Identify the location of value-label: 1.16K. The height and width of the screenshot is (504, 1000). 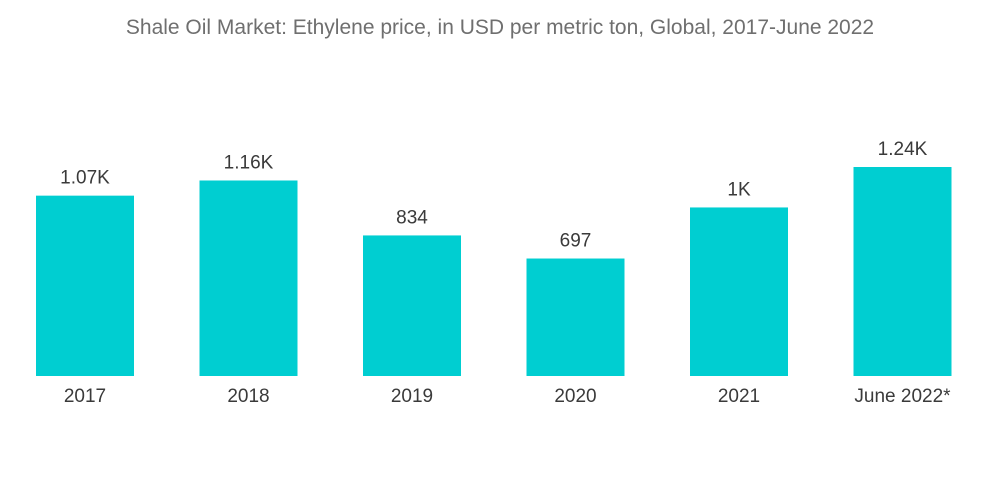
(249, 162).